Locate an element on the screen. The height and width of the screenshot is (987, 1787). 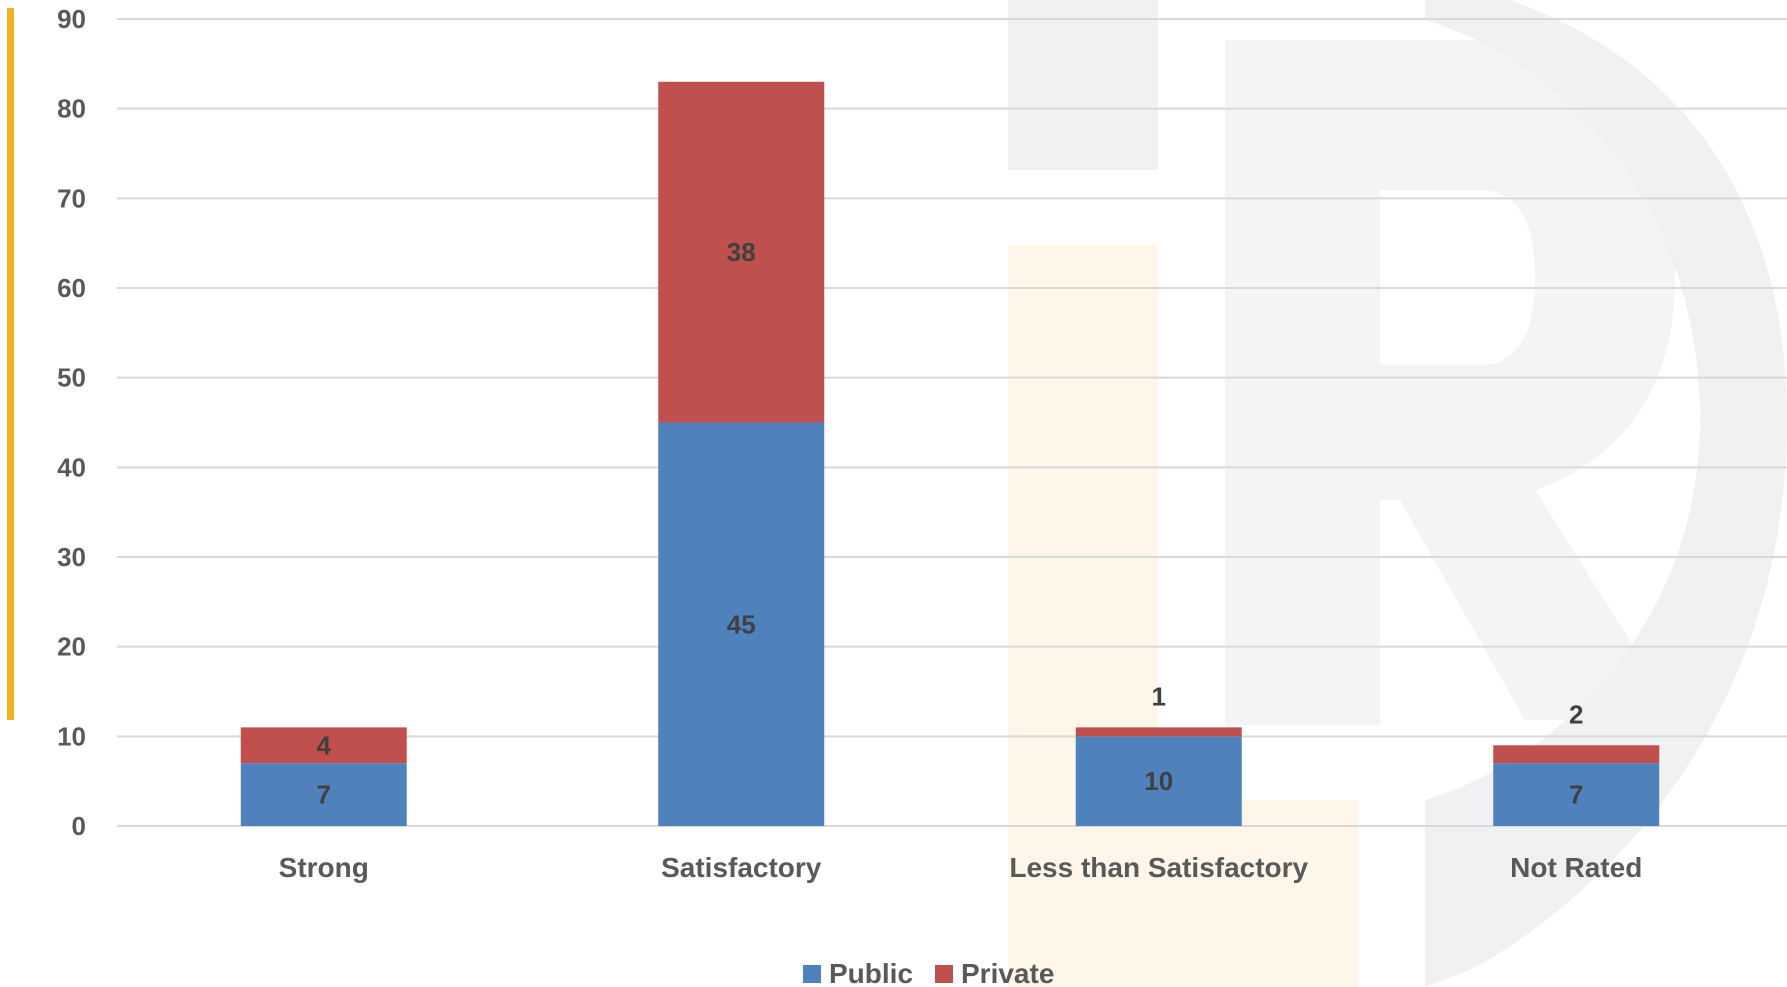
data-label-public: 10 is located at coordinates (1158, 781).